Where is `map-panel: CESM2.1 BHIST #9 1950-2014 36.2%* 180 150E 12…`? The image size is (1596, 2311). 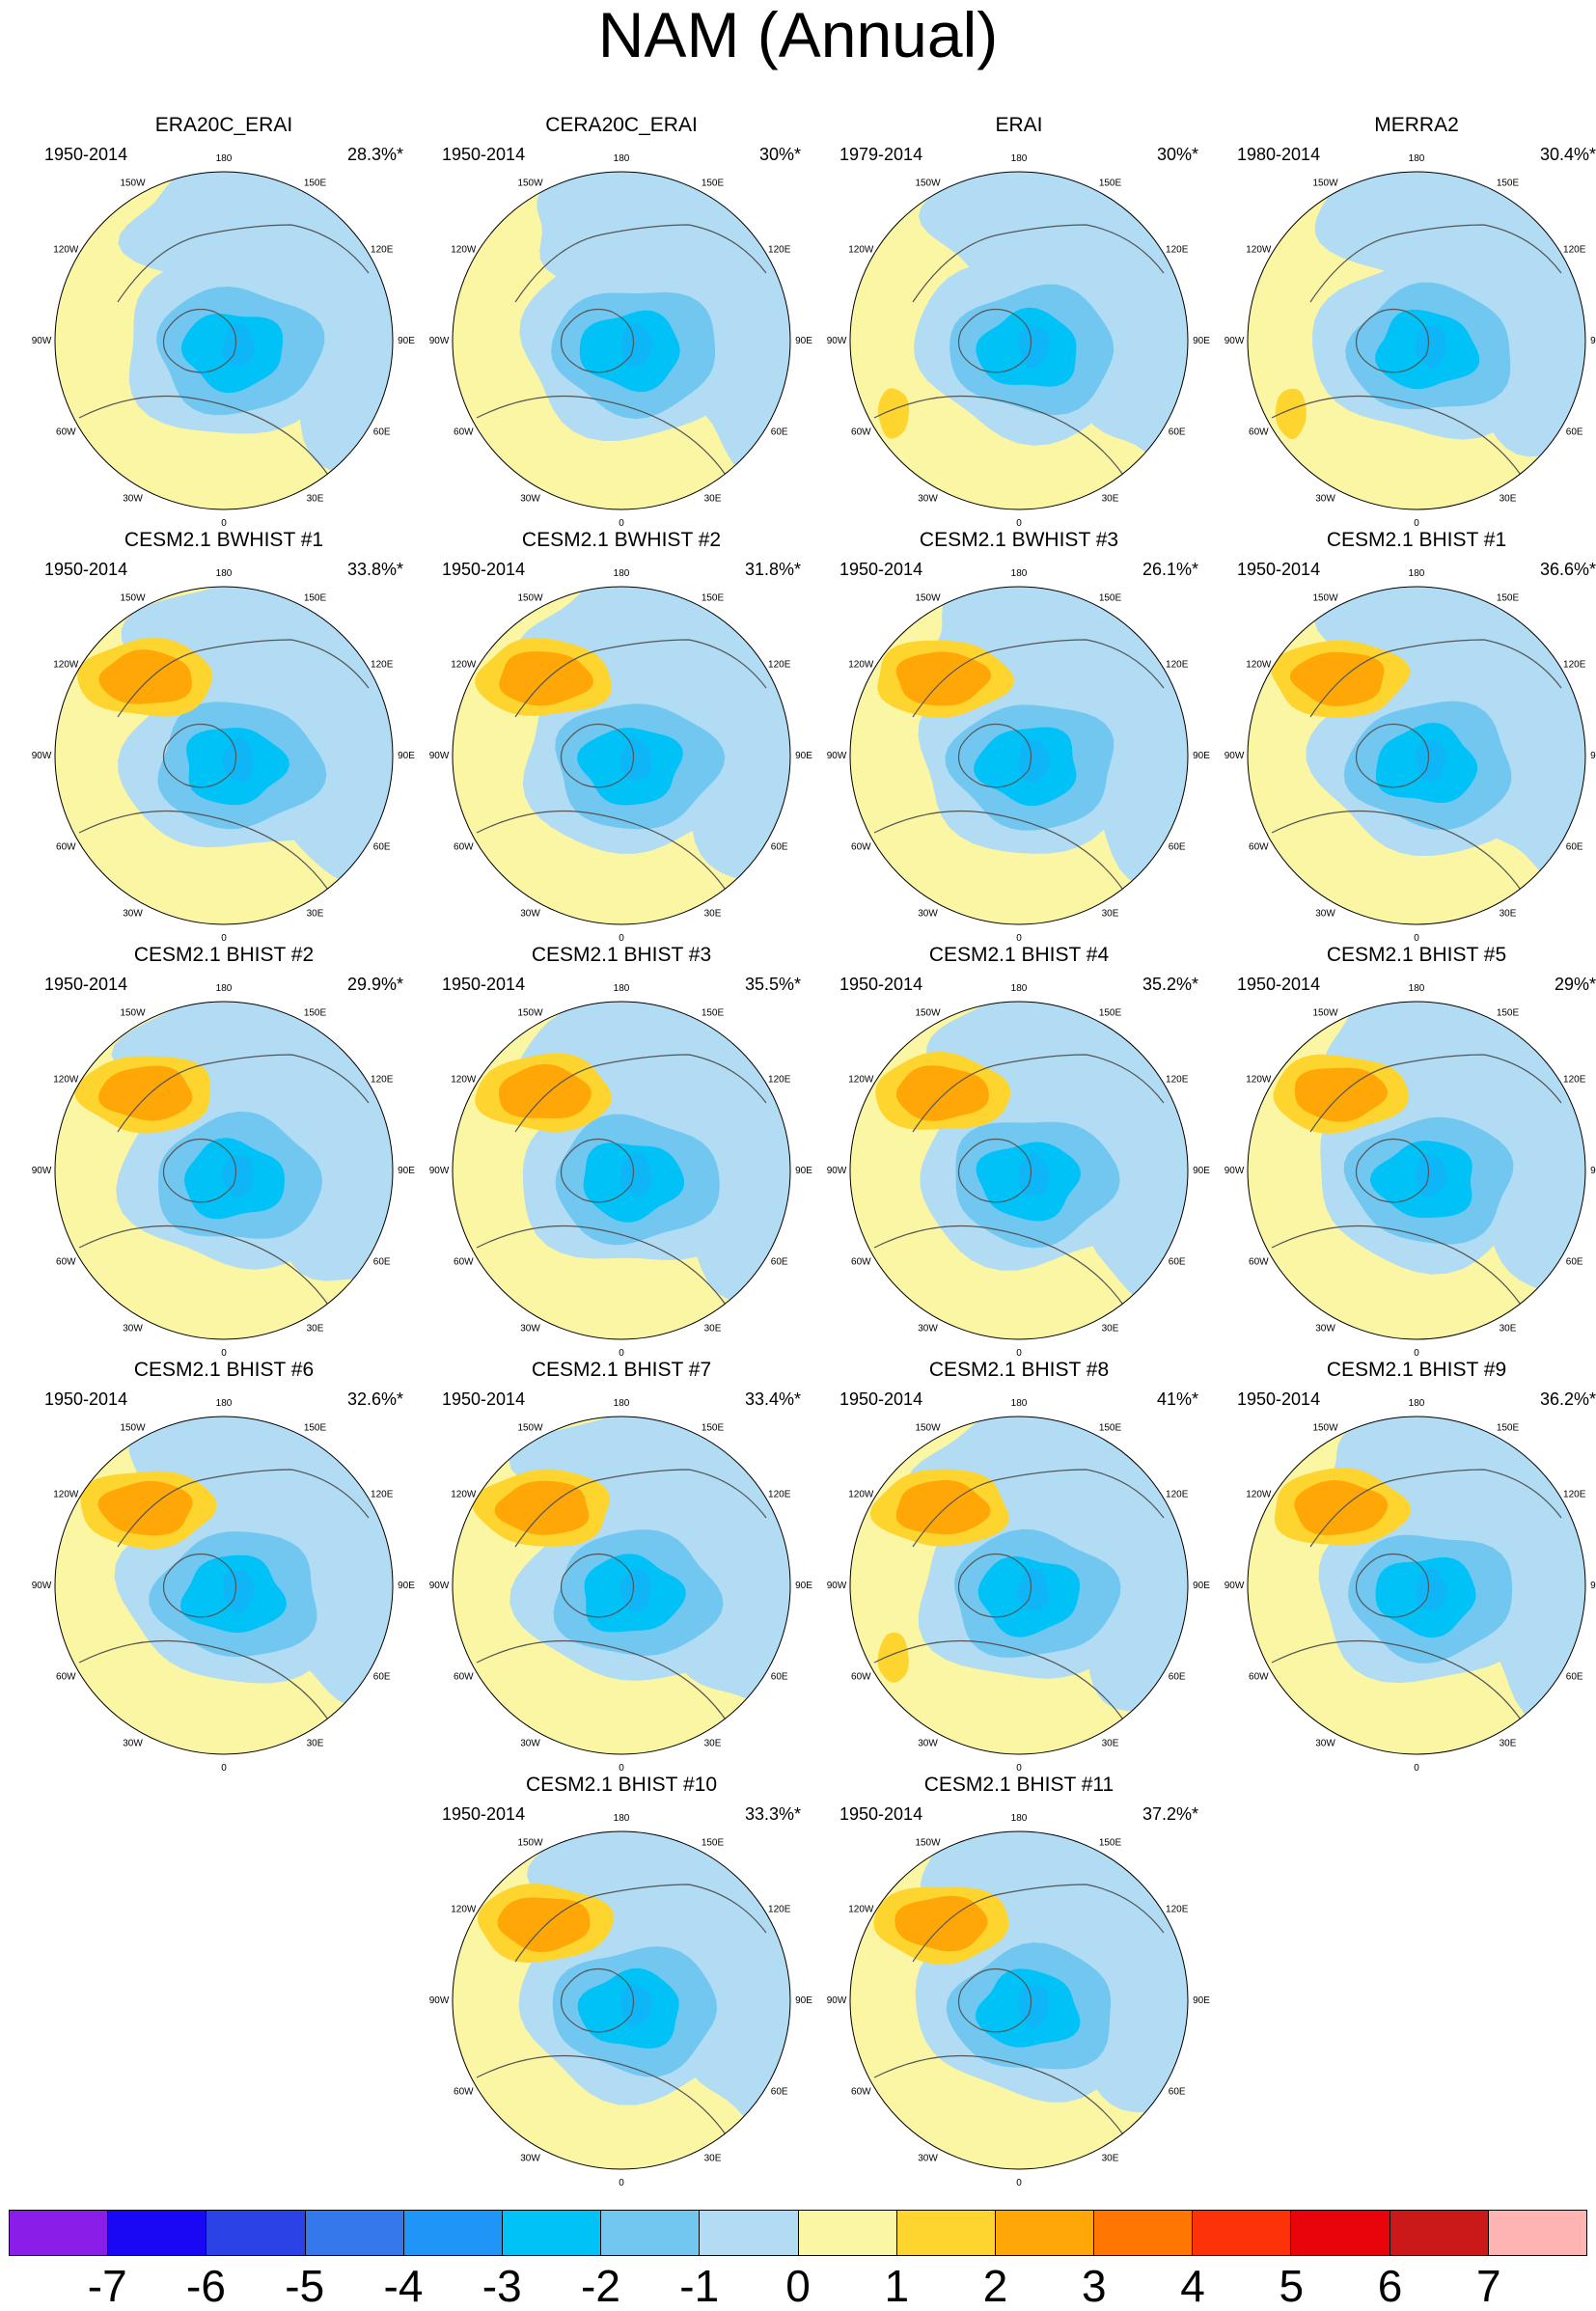
map-panel: CESM2.1 BHIST #9 1950-2014 36.2%* 180 150E 12… is located at coordinates (1407, 1566).